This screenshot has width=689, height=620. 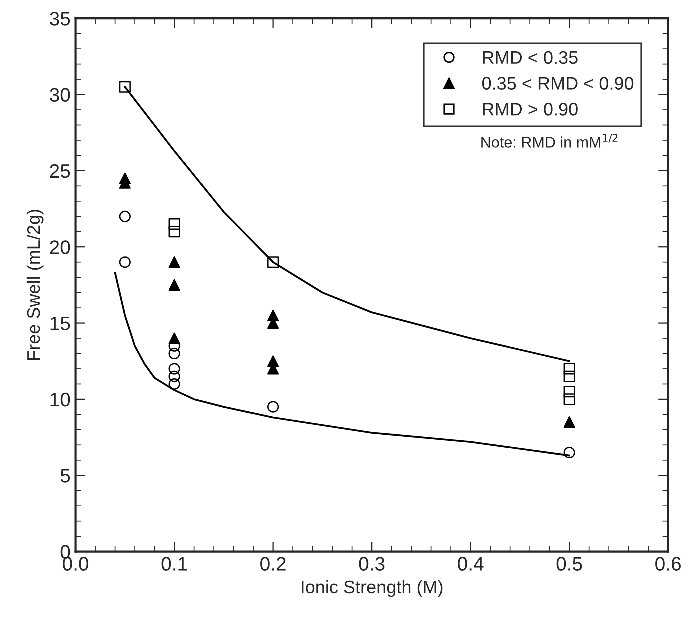 What do you see at coordinates (60, 247) in the screenshot?
I see `y-tick-label: 20` at bounding box center [60, 247].